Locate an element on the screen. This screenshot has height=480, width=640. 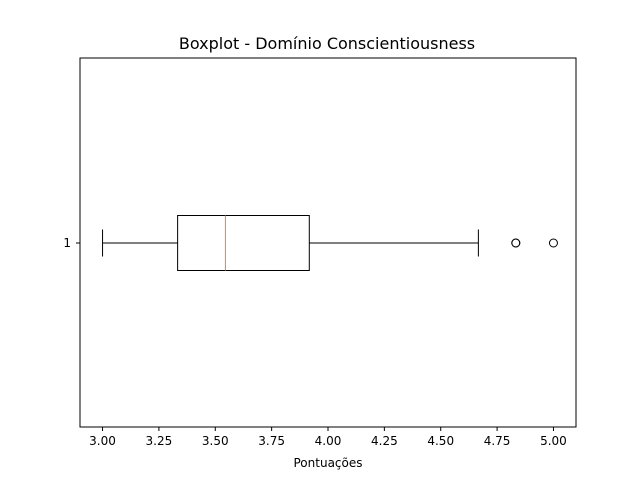
x-axis-ticks: 3.00 3.25 3.50 3.75 4.00 4.25 4.50 4.75 5.00 is located at coordinates (328, 437).